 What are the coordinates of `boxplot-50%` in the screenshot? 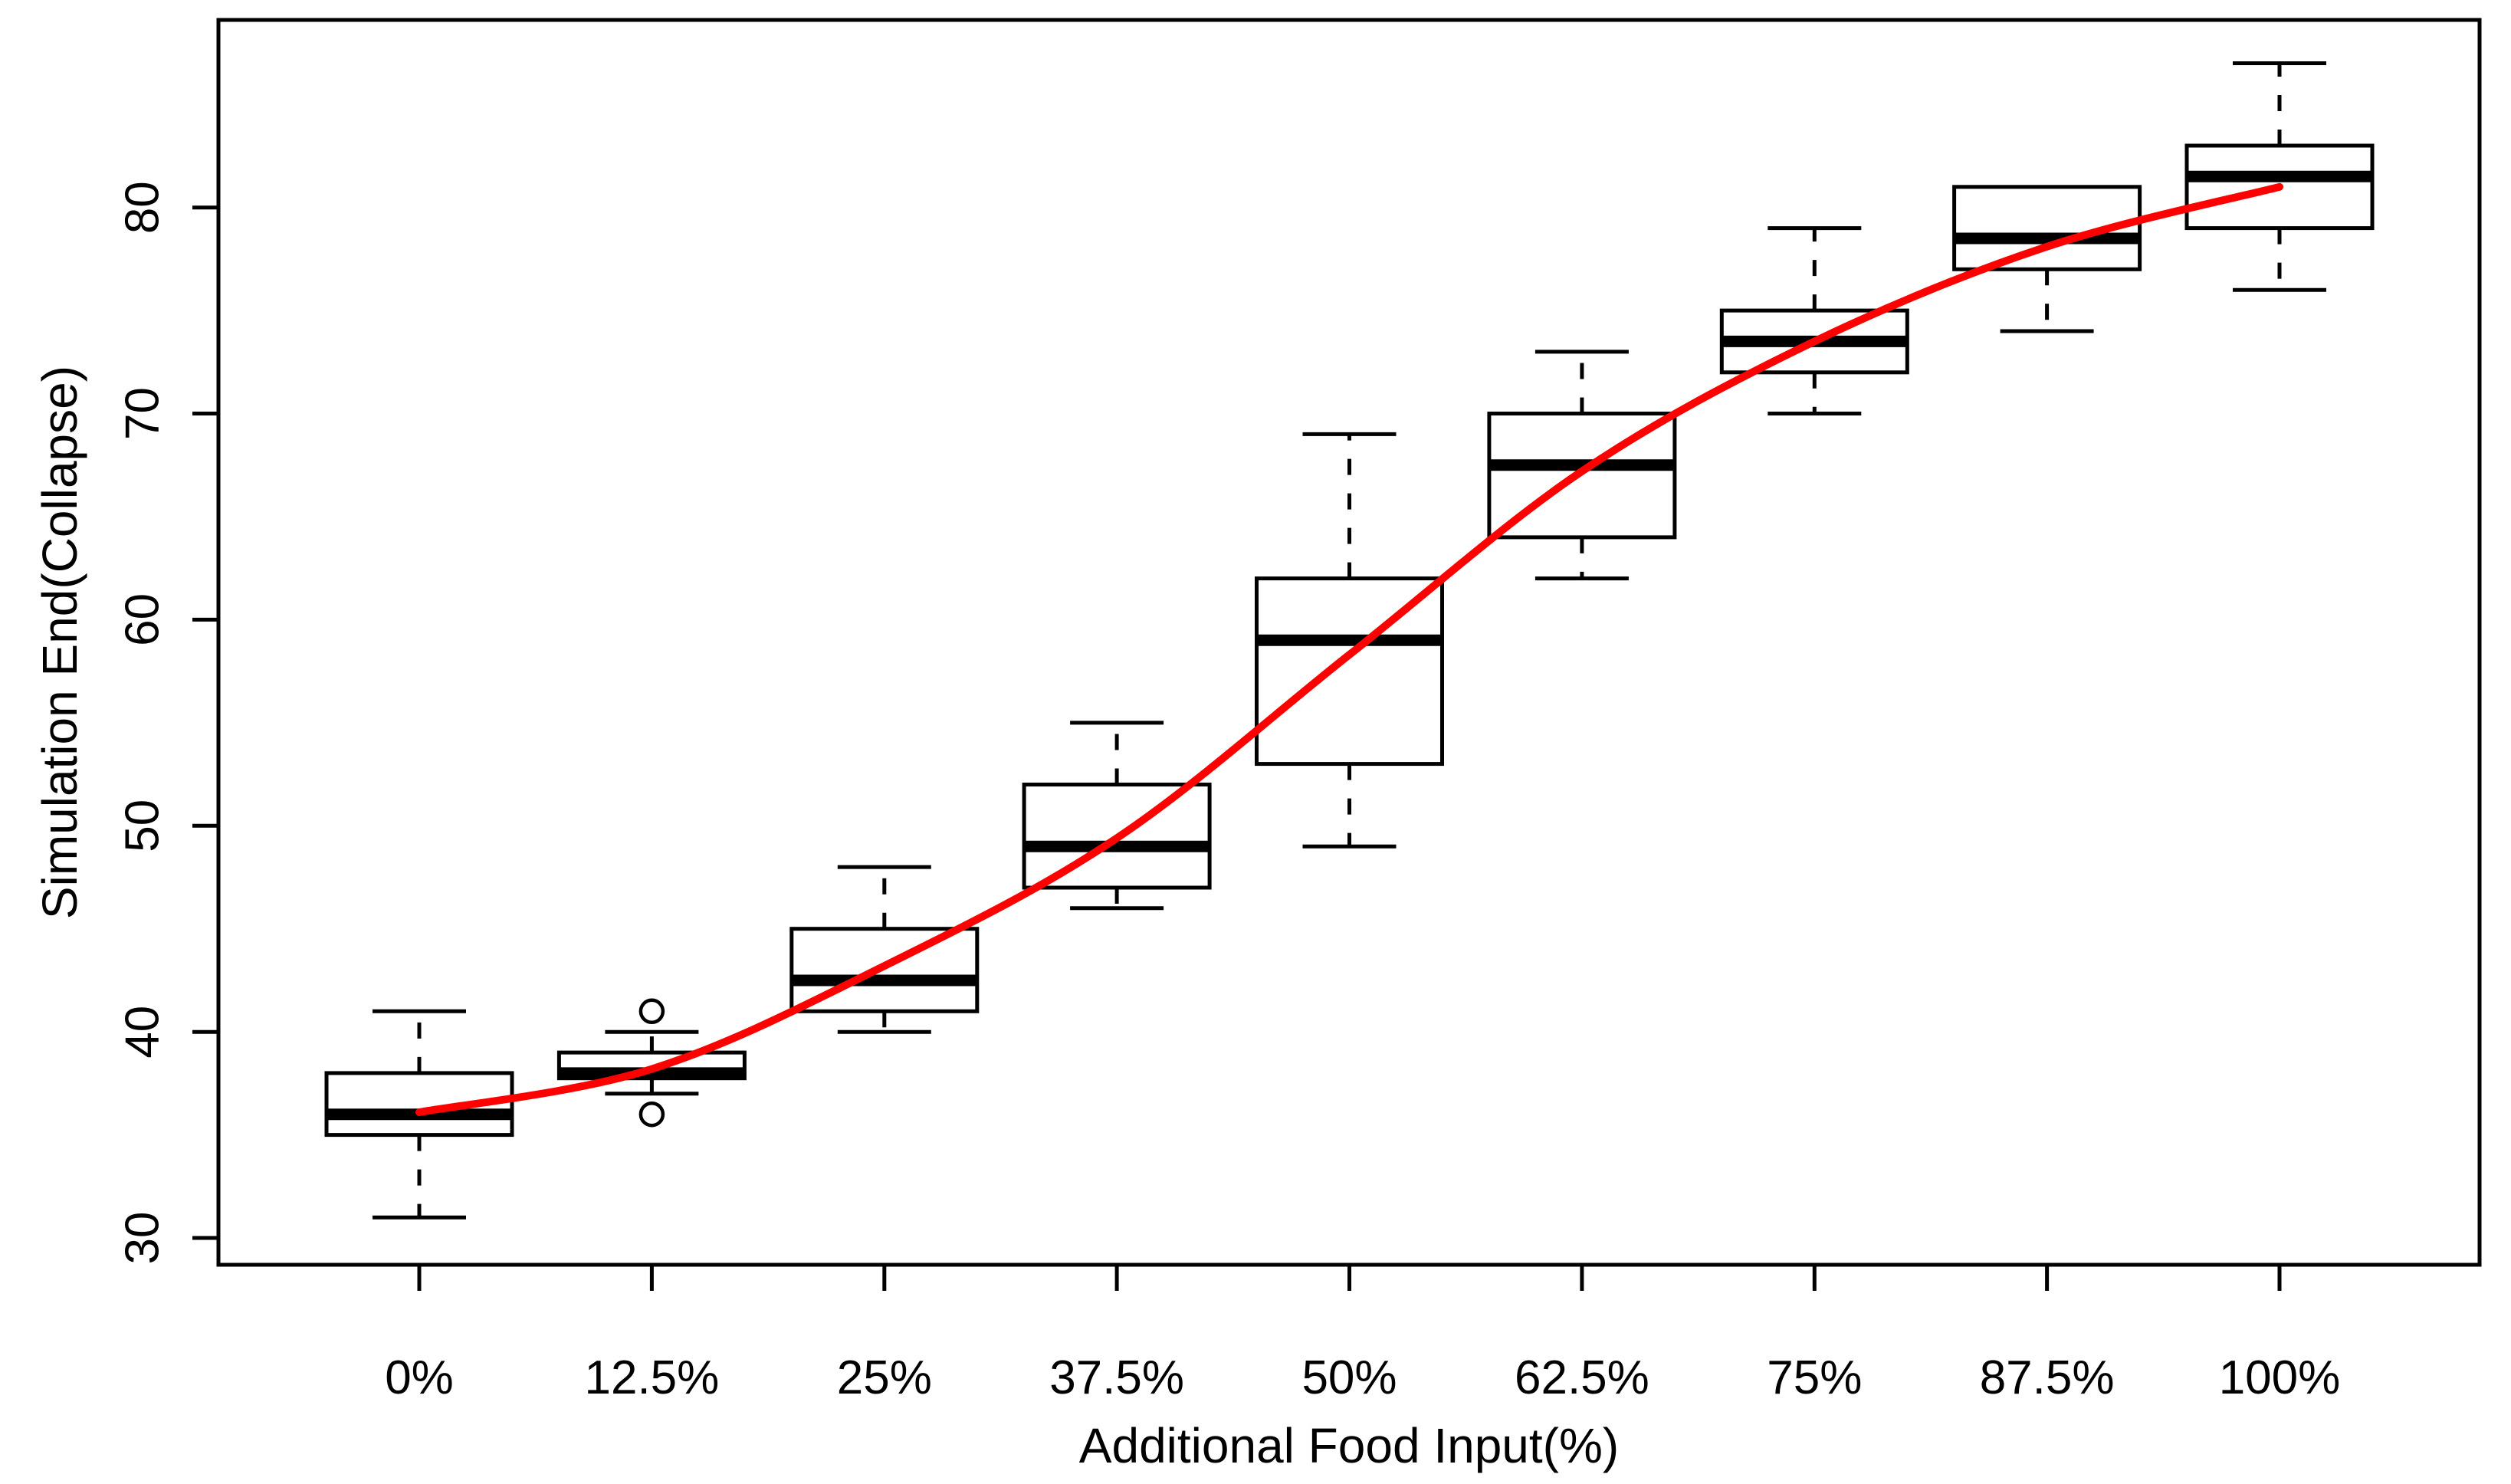 It's located at (1350, 640).